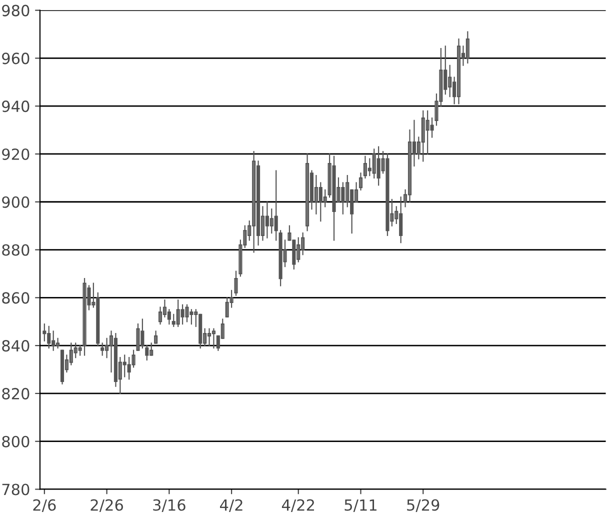 This screenshot has height=515, width=615. What do you see at coordinates (16, 394) in the screenshot?
I see `y-tick-label: 820` at bounding box center [16, 394].